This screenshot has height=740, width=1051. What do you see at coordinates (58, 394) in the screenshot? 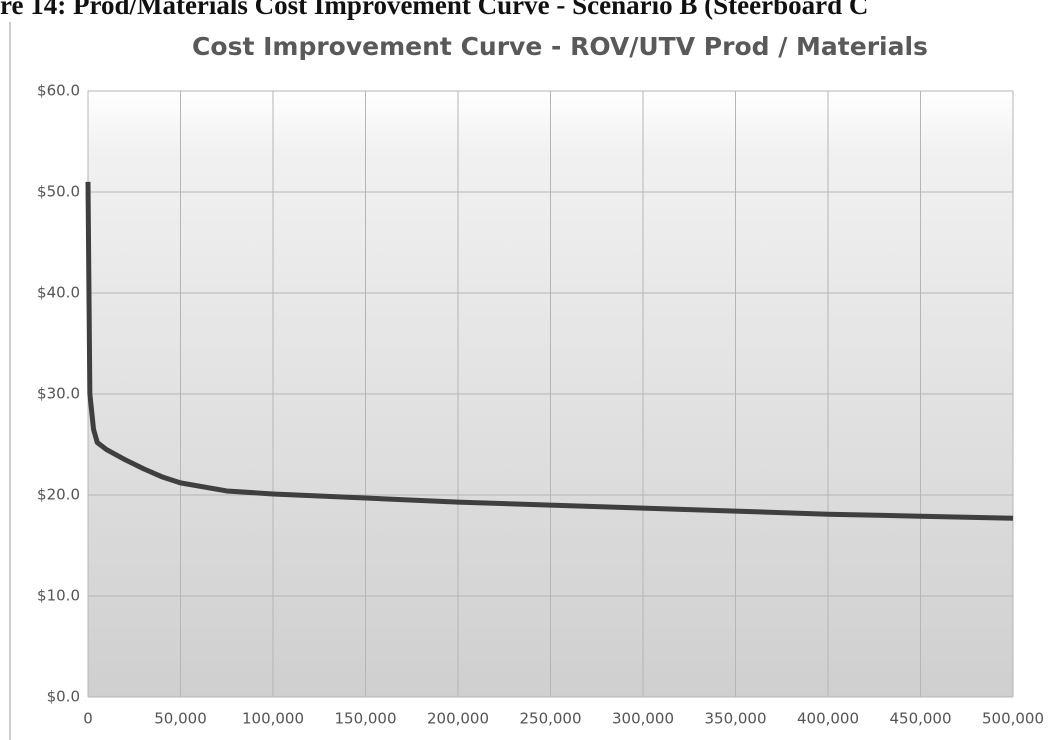
I see `y-tick-label: $30.0` at bounding box center [58, 394].